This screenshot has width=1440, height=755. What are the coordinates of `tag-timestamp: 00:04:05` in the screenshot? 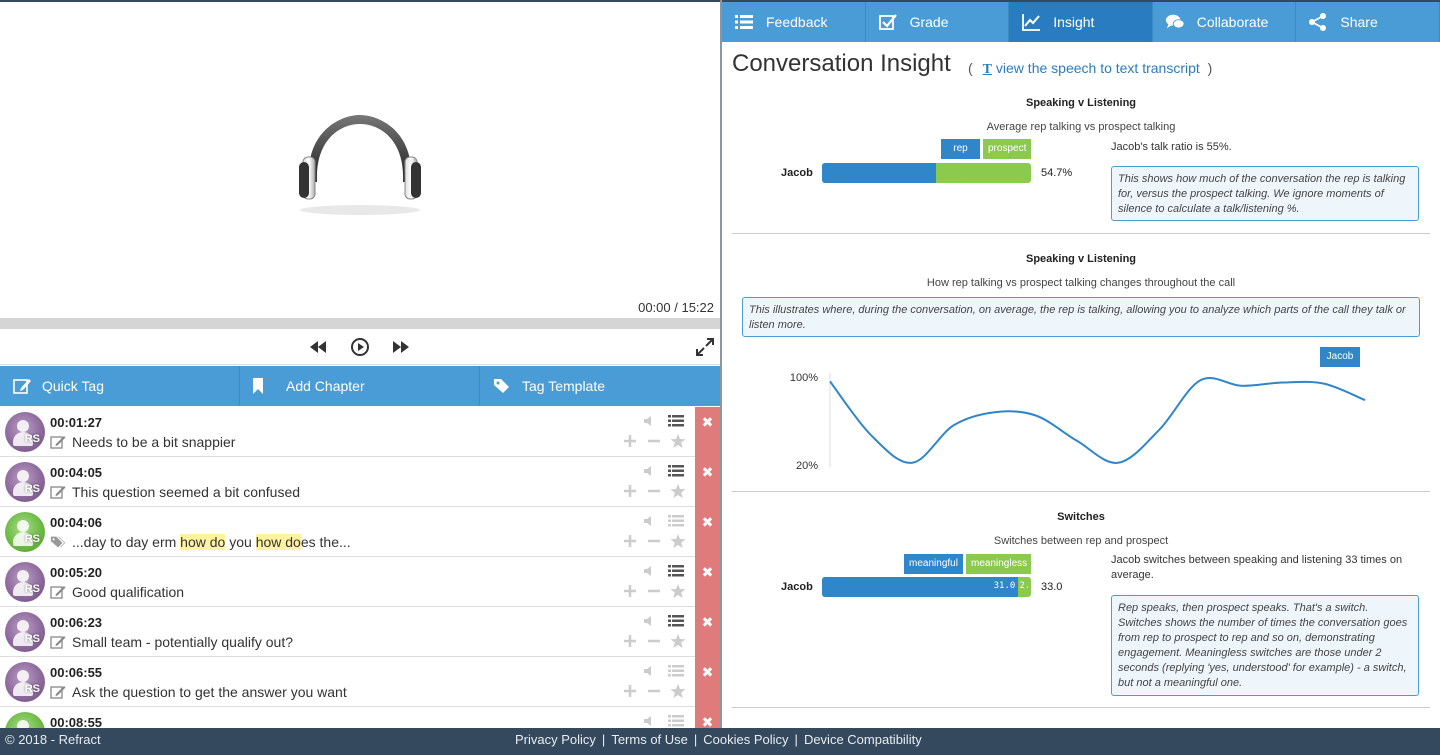 It's located at (76, 472).